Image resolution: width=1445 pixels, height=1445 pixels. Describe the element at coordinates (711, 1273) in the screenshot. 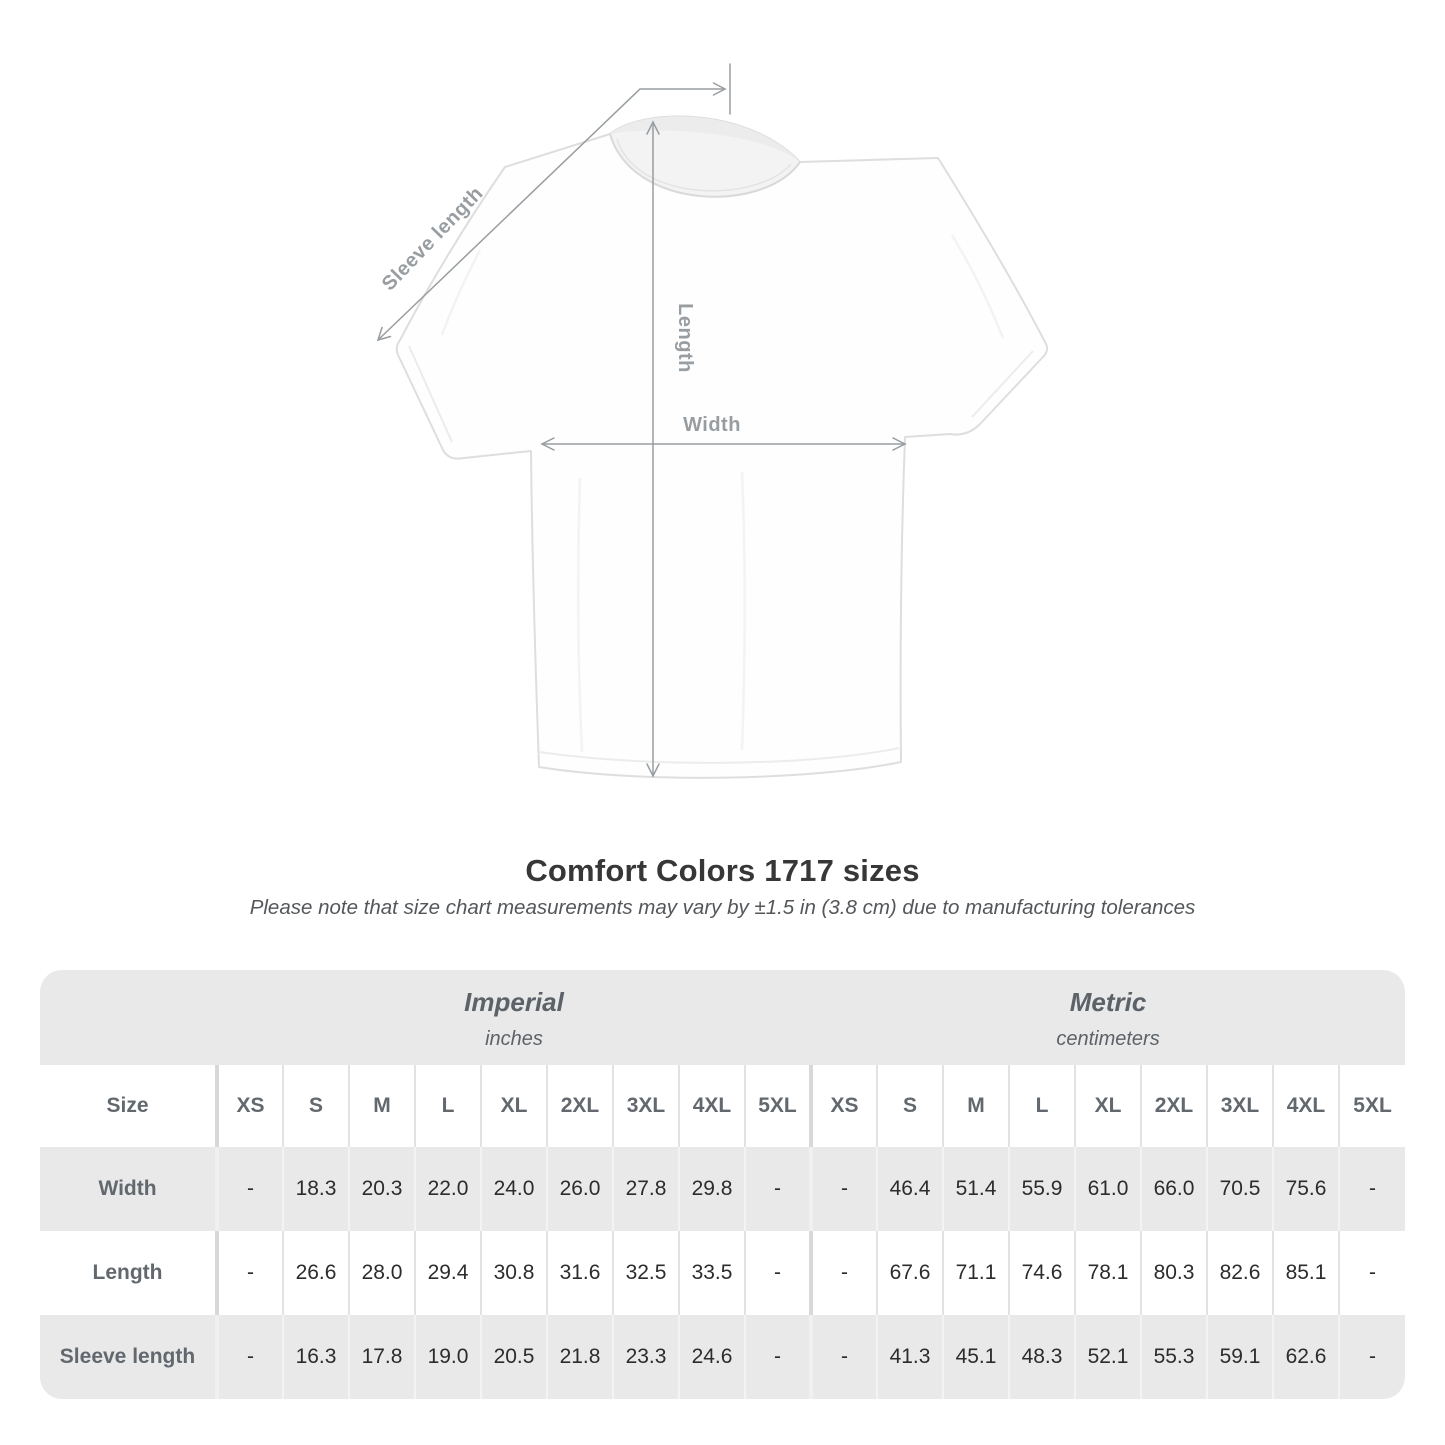

I see `value-length-4xl-imperial: 33.5` at that location.